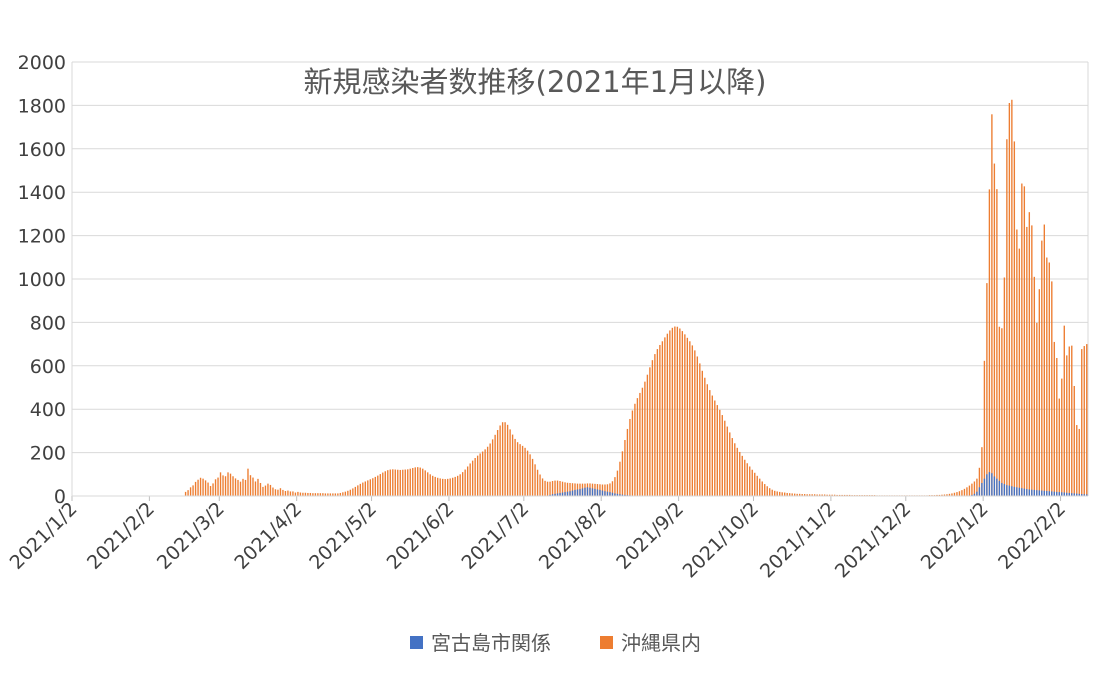 Image resolution: width=1116 pixels, height=678 pixels. What do you see at coordinates (721, 540) in the screenshot?
I see `x-tick-label: 2021/10/2` at bounding box center [721, 540].